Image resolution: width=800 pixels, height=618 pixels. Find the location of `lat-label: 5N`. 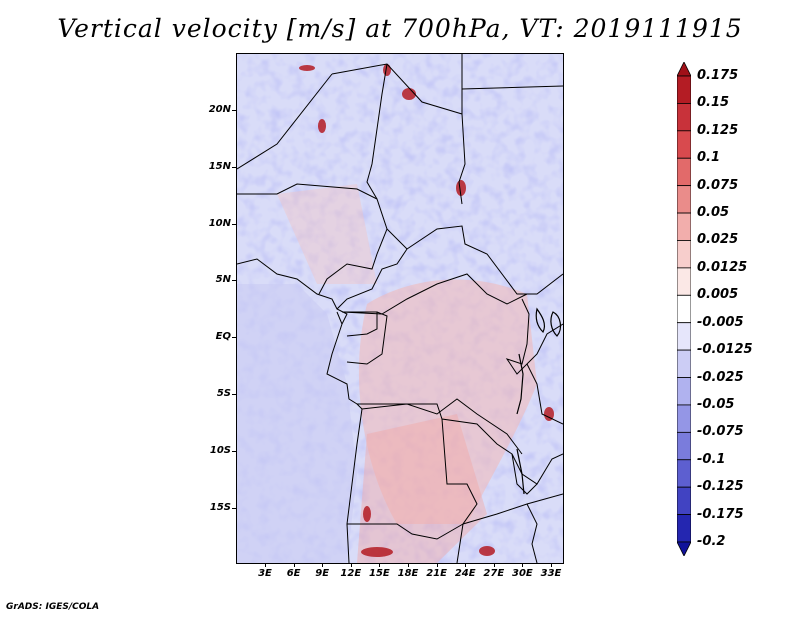

lat-label: 5N is located at coordinates (223, 280).